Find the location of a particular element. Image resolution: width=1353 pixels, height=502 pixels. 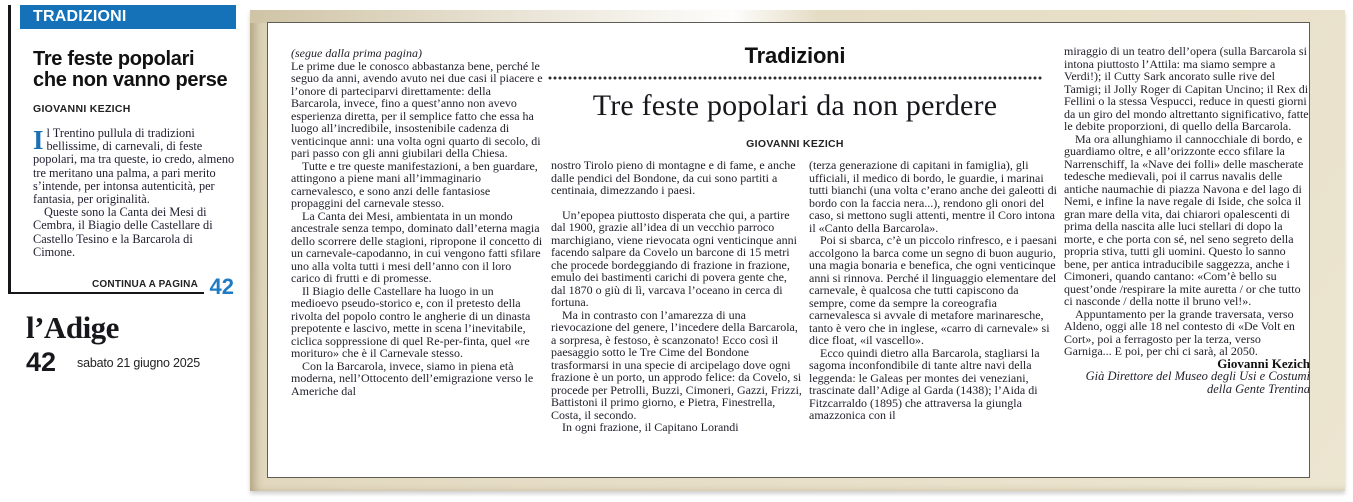

rule-divider is located at coordinates (107, 293).